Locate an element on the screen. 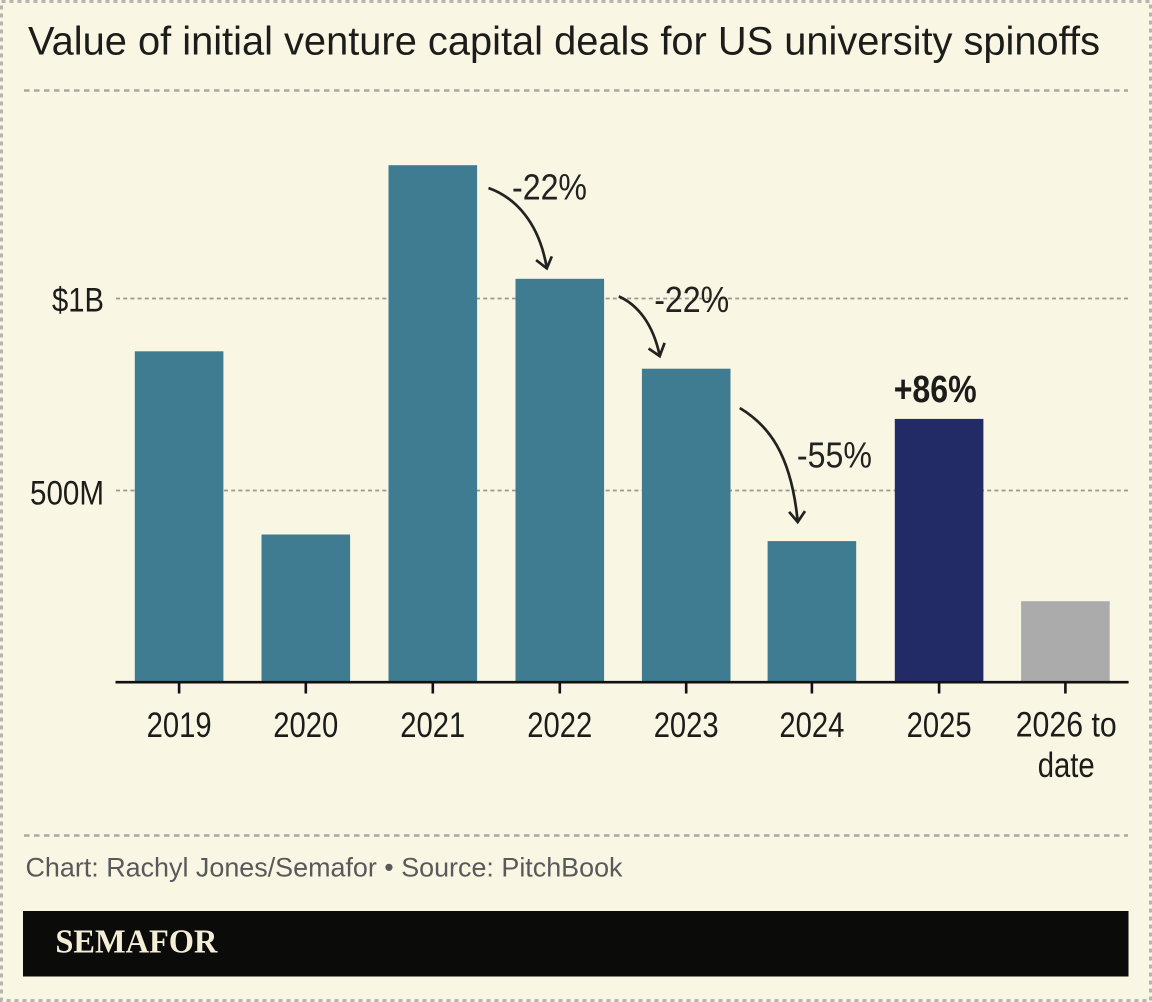 This screenshot has height=1002, width=1152. svg-text: 2026 to is located at coordinates (1066, 725).